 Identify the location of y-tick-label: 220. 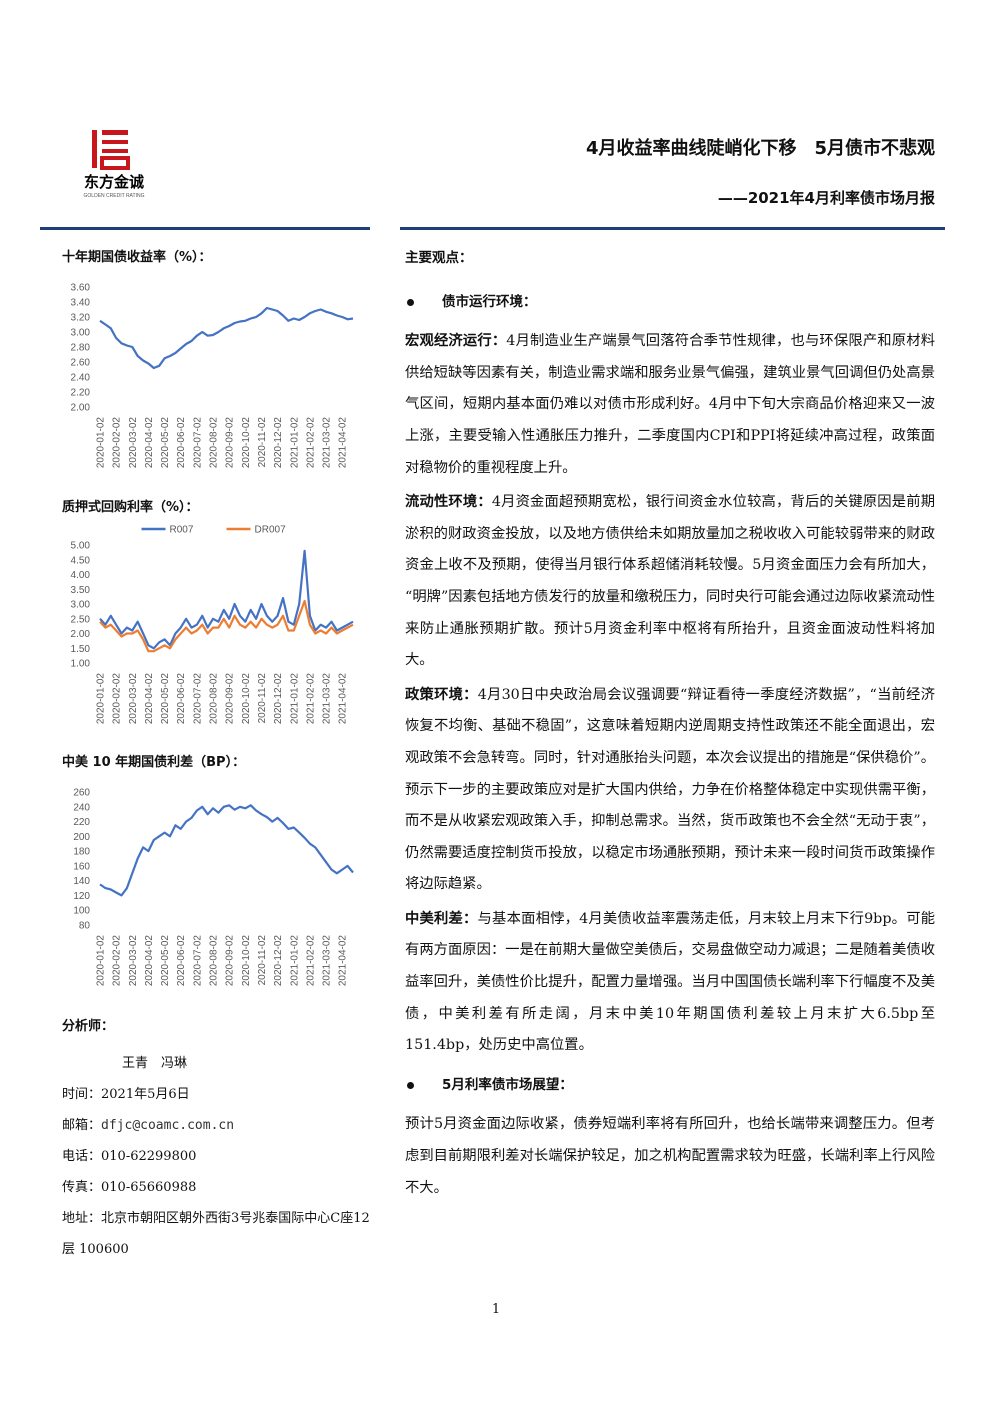
(81, 822).